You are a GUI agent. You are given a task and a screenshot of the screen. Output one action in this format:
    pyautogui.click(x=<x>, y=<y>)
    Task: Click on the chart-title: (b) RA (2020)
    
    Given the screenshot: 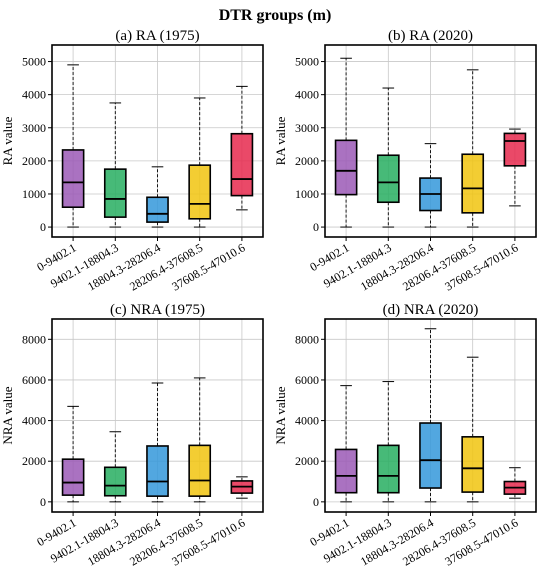 What is the action you would take?
    pyautogui.click(x=430, y=36)
    